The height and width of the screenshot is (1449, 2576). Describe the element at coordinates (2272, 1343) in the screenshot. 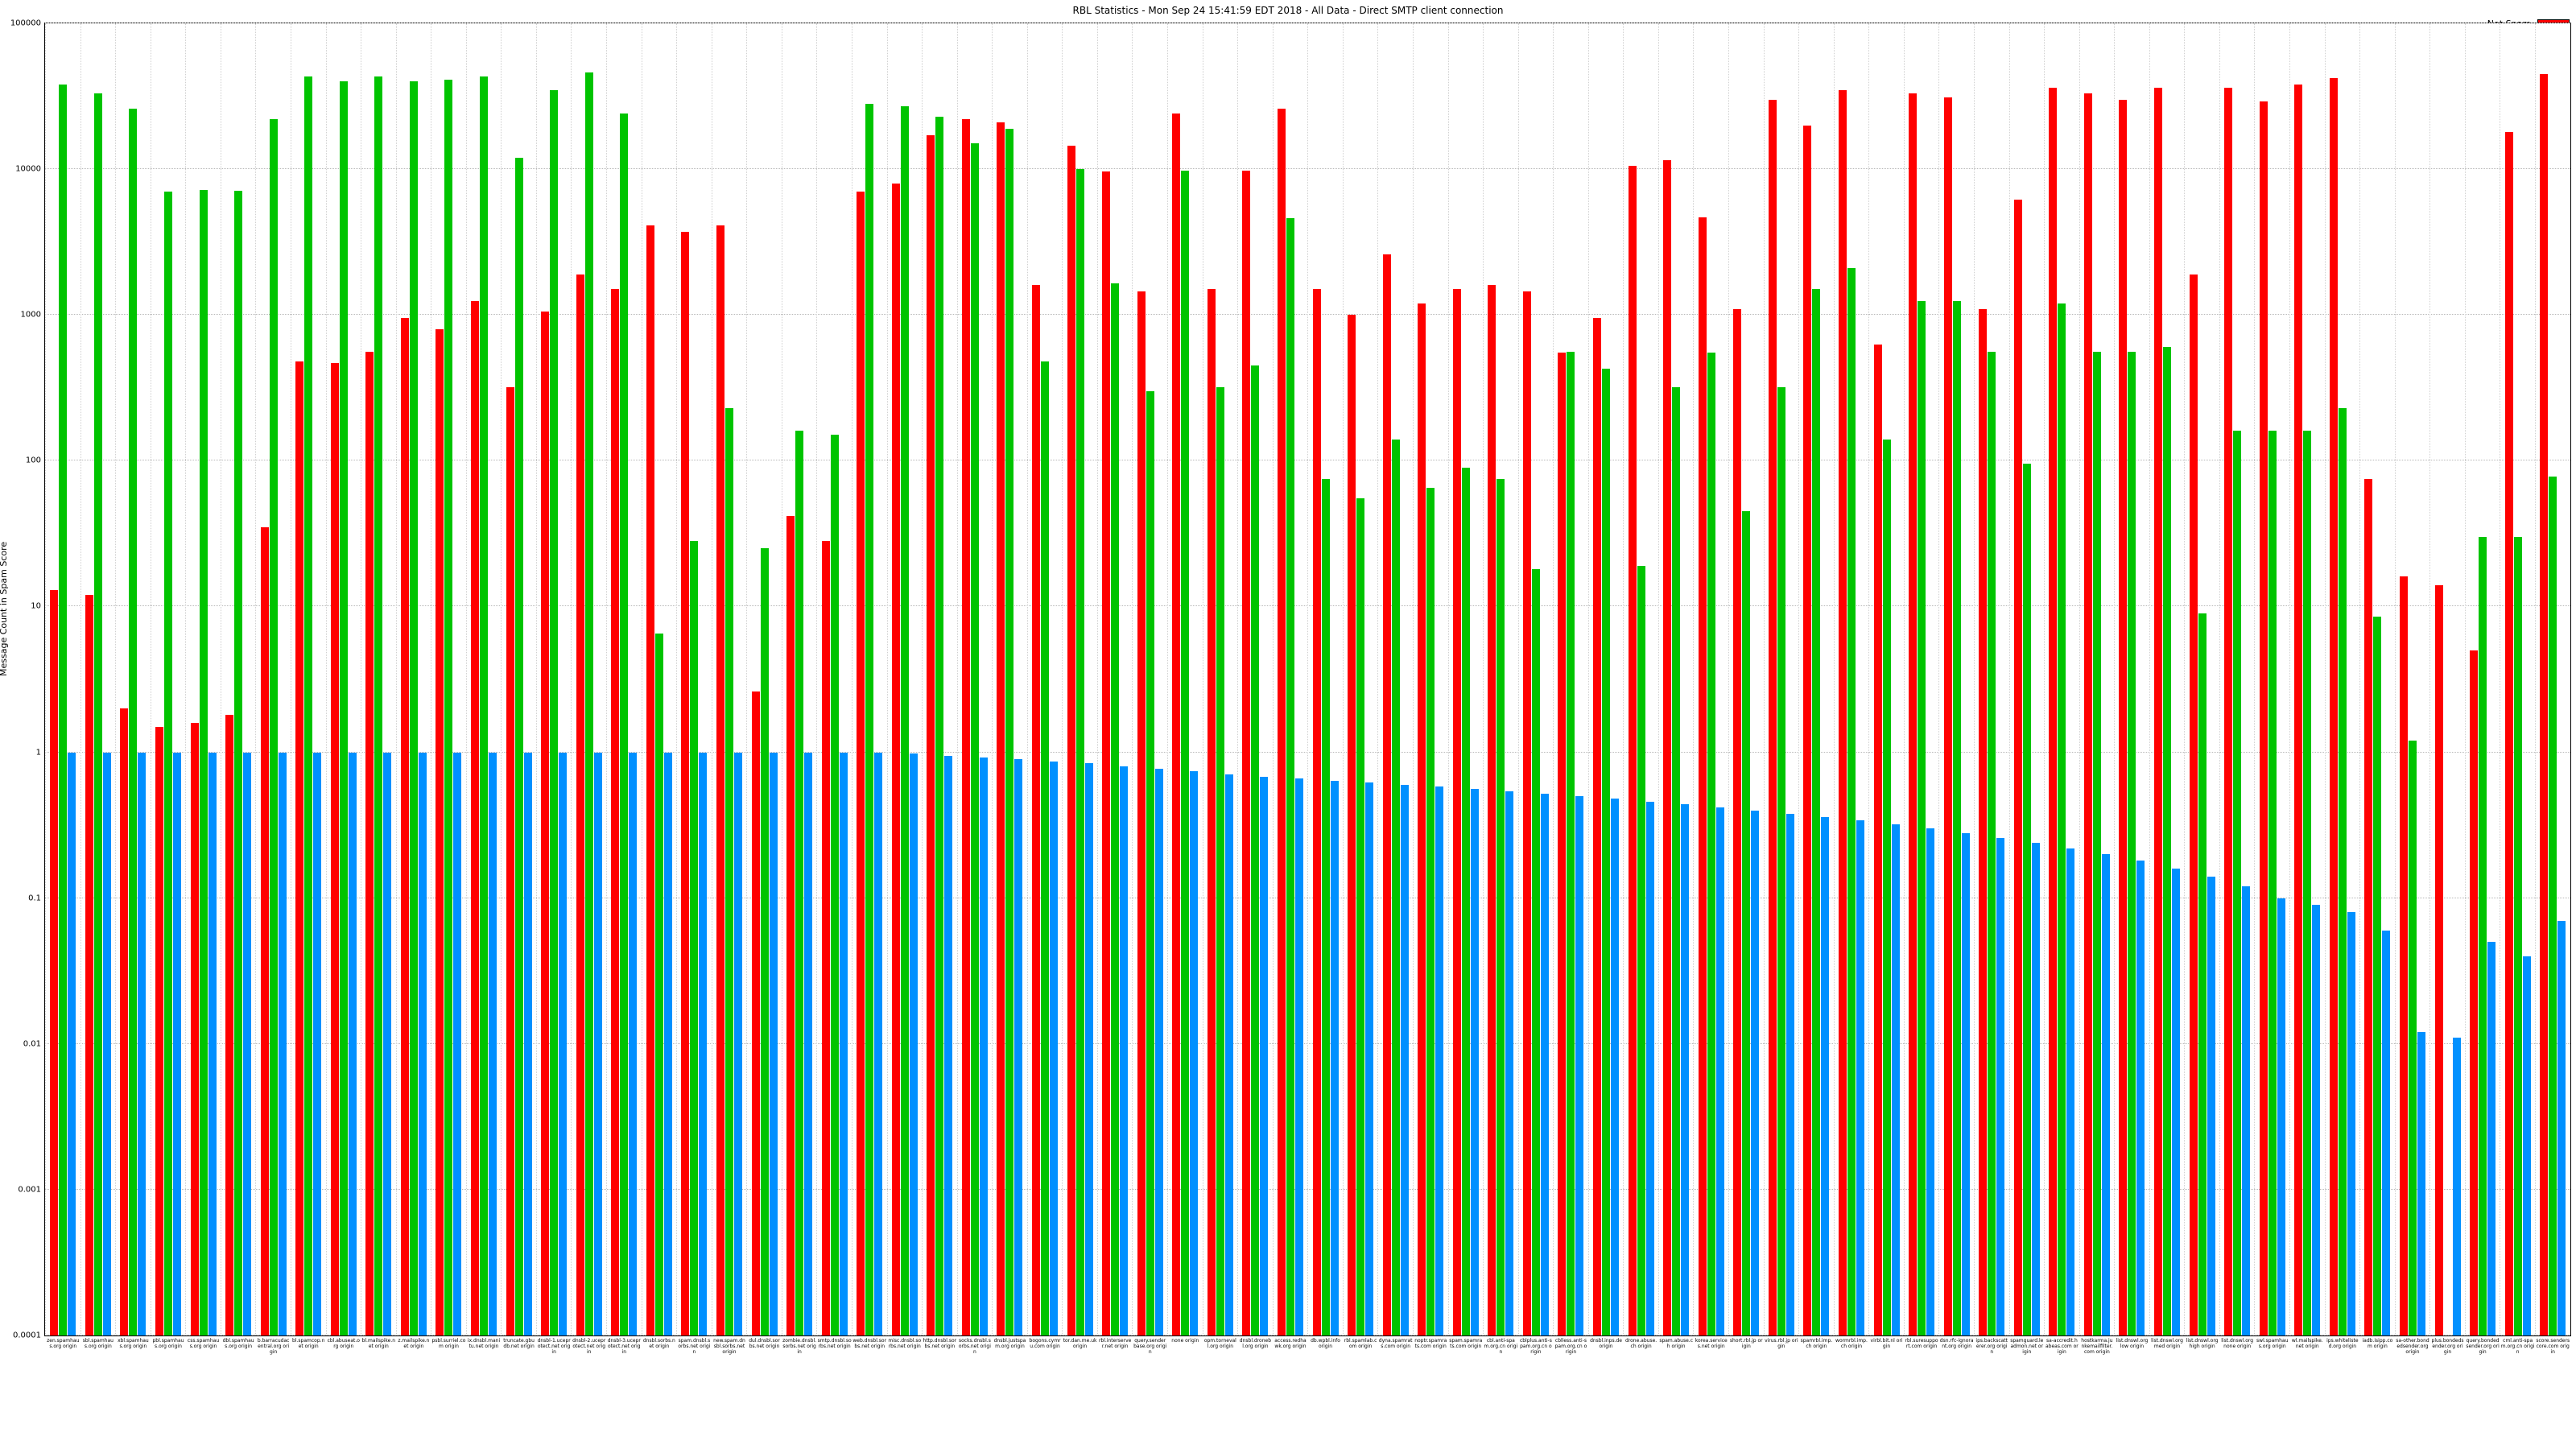

I see `x-tick-label: swl.spamhaus.org origin` at that location.